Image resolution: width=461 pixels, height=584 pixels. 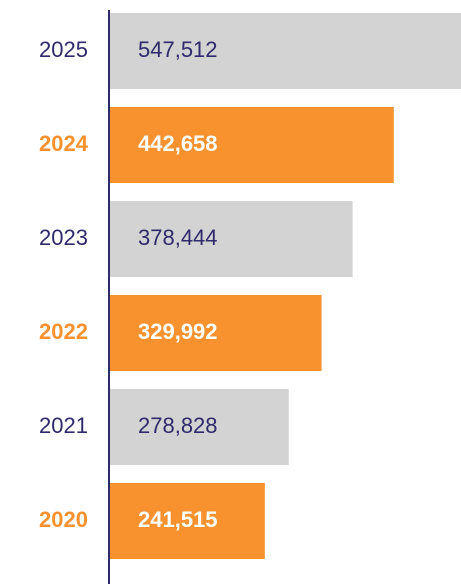 What do you see at coordinates (178, 519) in the screenshot?
I see `value-label: 241,515` at bounding box center [178, 519].